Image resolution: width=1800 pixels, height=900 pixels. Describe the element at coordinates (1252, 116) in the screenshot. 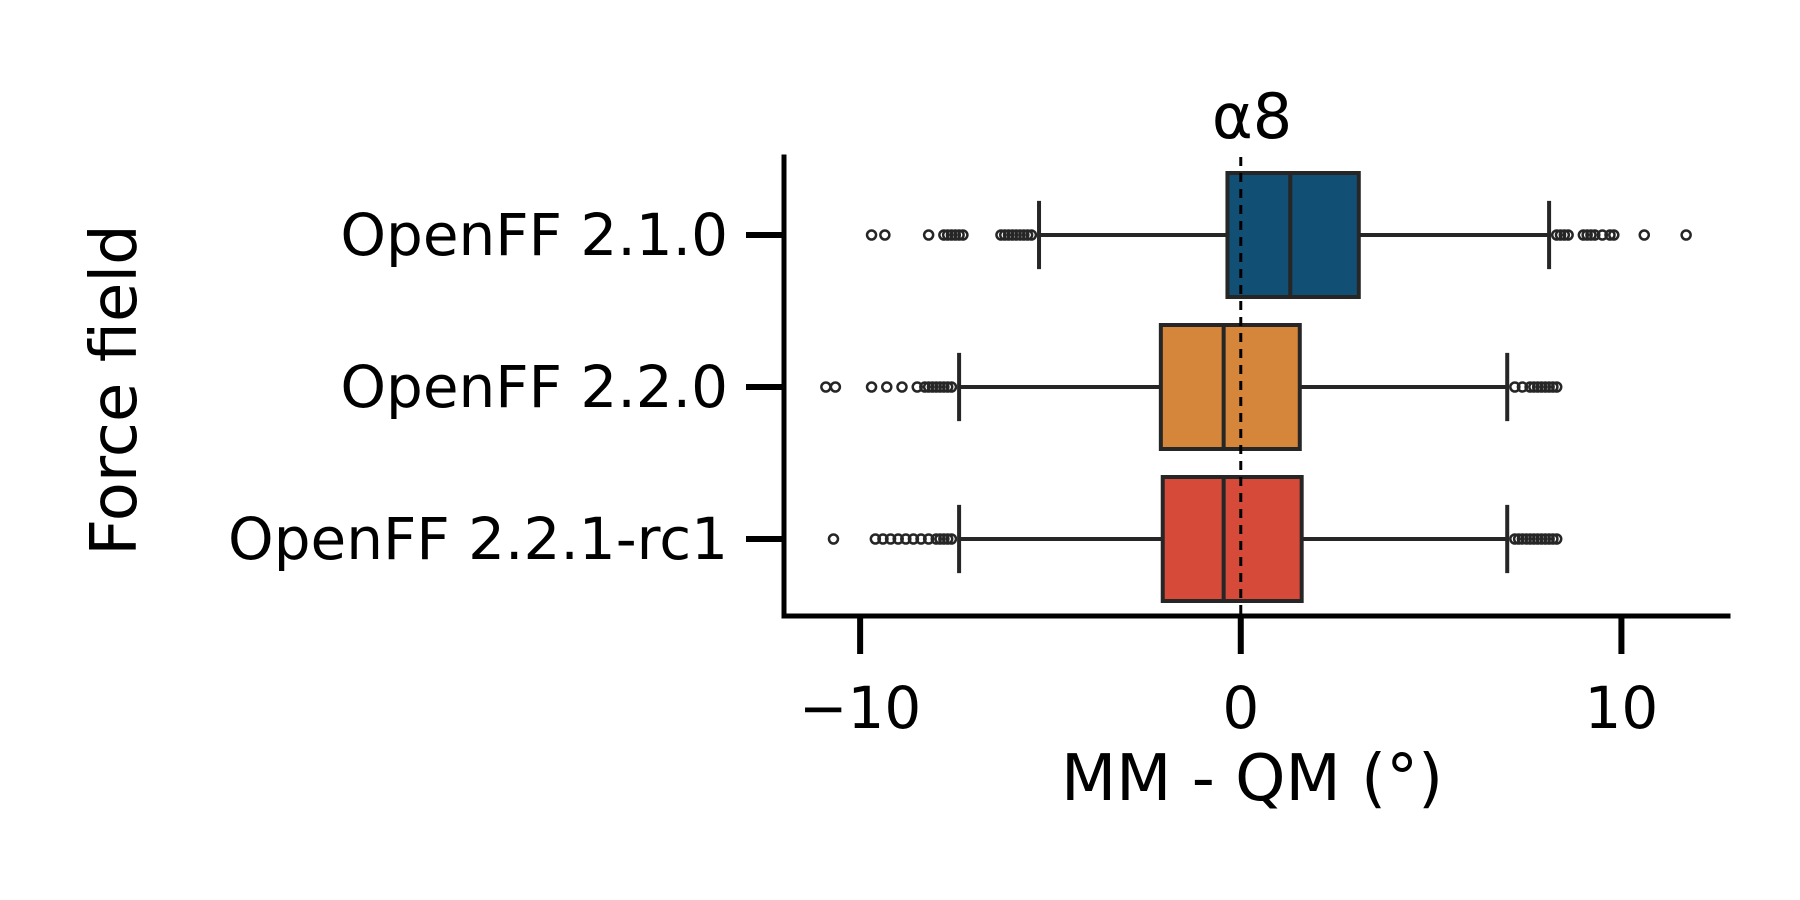

I see `chart-title: α8` at that location.